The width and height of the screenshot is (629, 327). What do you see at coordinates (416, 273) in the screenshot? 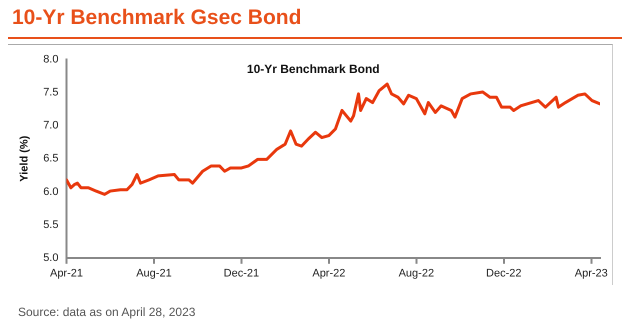
I see `x-tick-label: Aug-22` at bounding box center [416, 273].